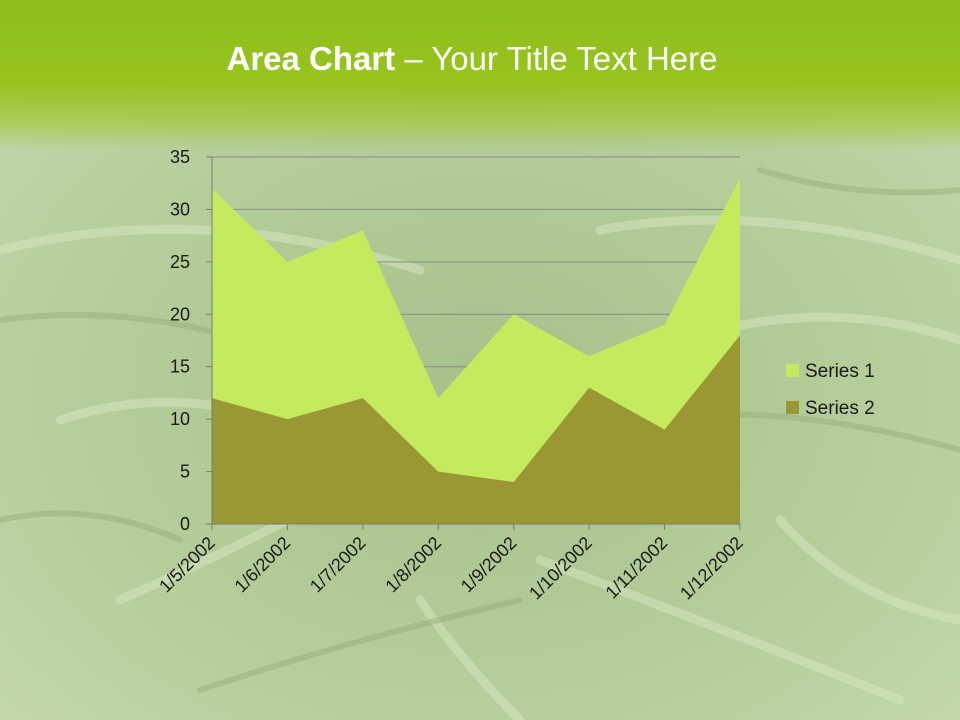 The height and width of the screenshot is (720, 960). I want to click on y-tick-label-6: 30, so click(180, 209).